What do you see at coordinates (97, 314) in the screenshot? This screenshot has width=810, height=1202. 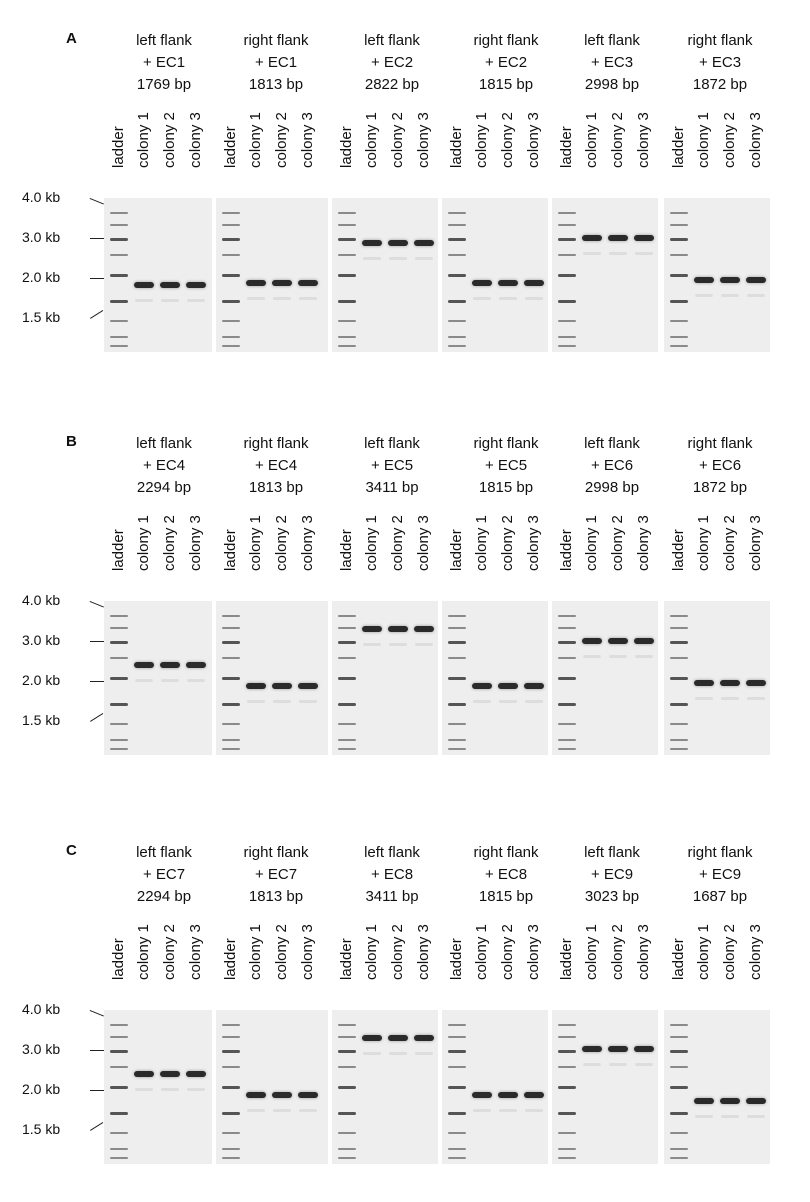 I see `size-marker-tick` at bounding box center [97, 314].